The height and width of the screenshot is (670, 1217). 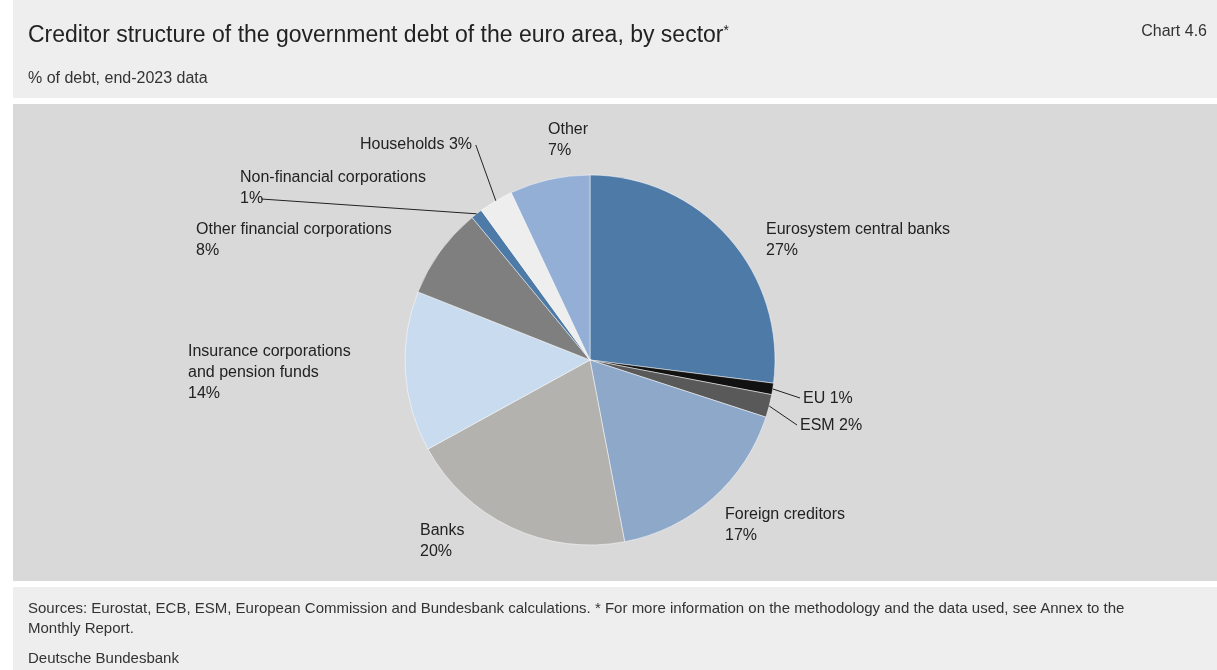 What do you see at coordinates (460, 143) in the screenshot?
I see `data-label: 3%` at bounding box center [460, 143].